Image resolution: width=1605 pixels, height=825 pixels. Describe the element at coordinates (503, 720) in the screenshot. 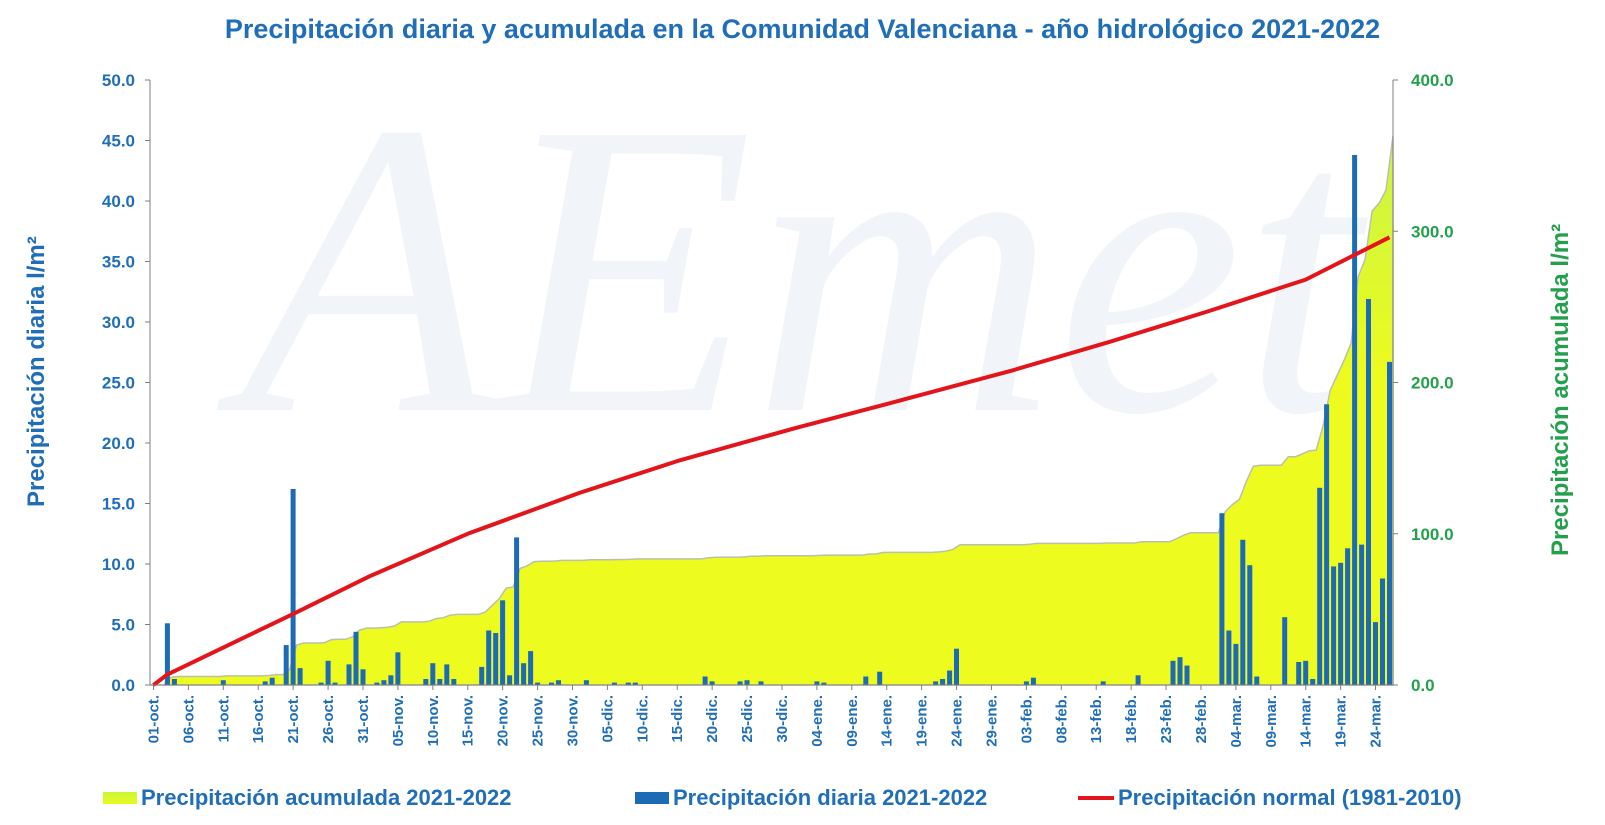

I see `x-tick-label: 20-nov.` at that location.